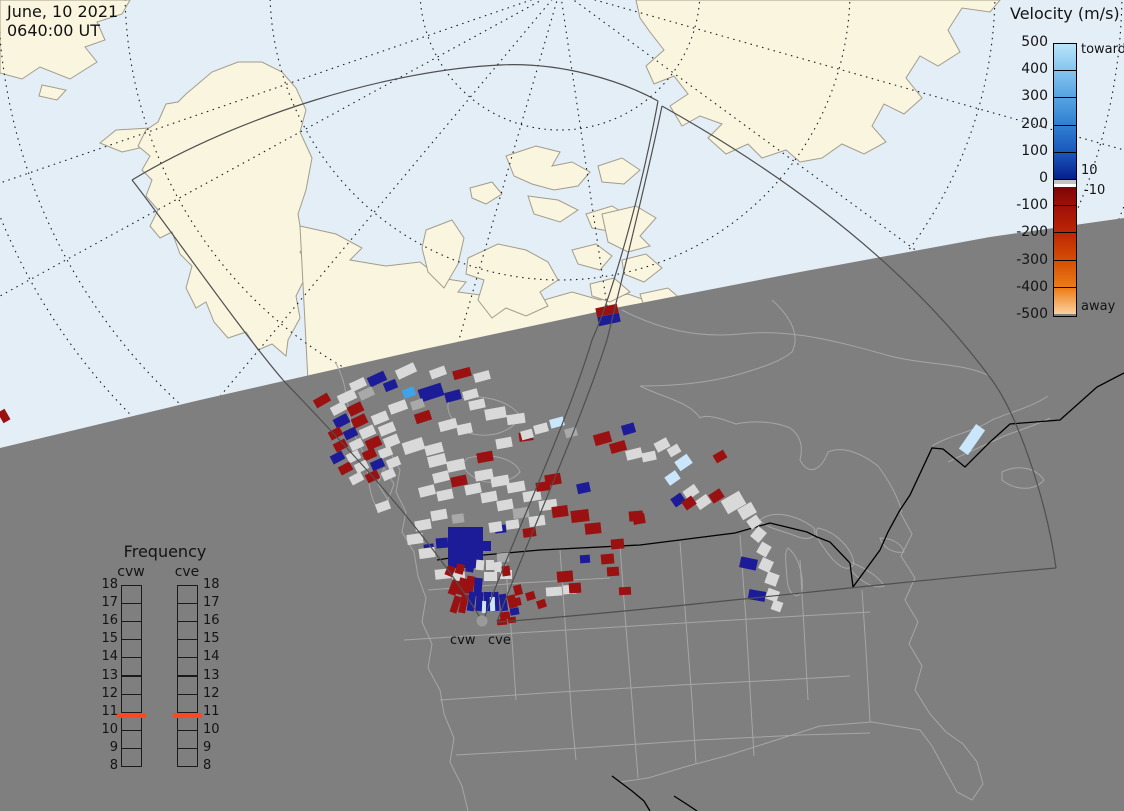 The image size is (1124, 811). What do you see at coordinates (1032, 314) in the screenshot?
I see `velocity-tick-label: -500` at bounding box center [1032, 314].